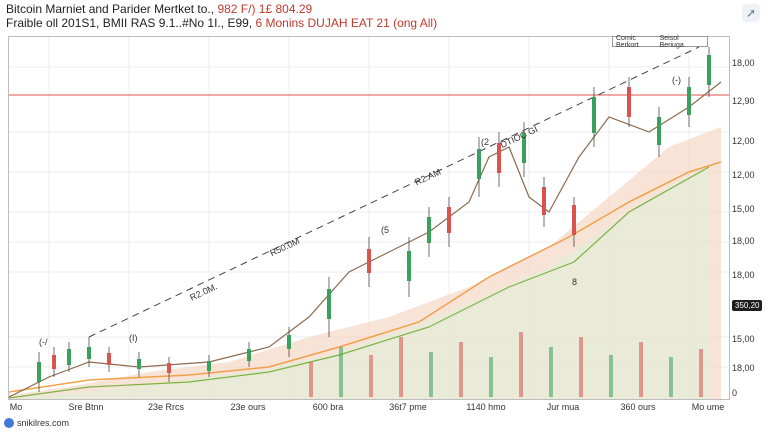 The height and width of the screenshot is (432, 768). What do you see at coordinates (747, 305) in the screenshot?
I see `price-badge: 350,20` at bounding box center [747, 305].